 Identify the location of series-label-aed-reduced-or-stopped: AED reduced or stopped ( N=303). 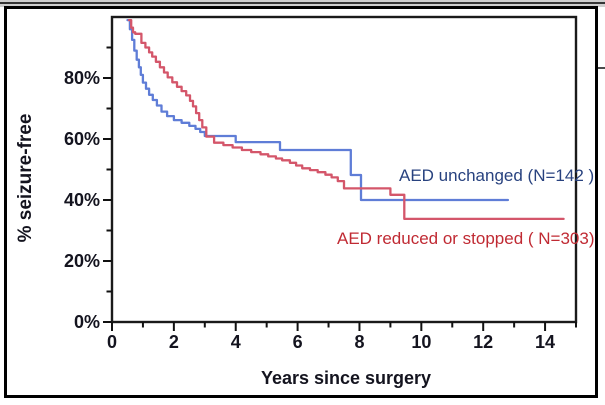
(466, 238).